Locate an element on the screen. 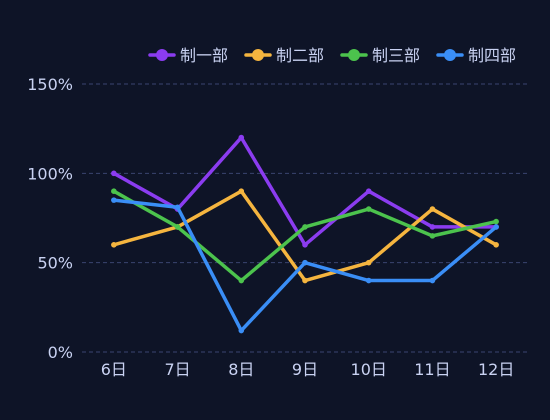 This screenshot has height=420, width=550. legend-item: 制二部 is located at coordinates (284, 55).